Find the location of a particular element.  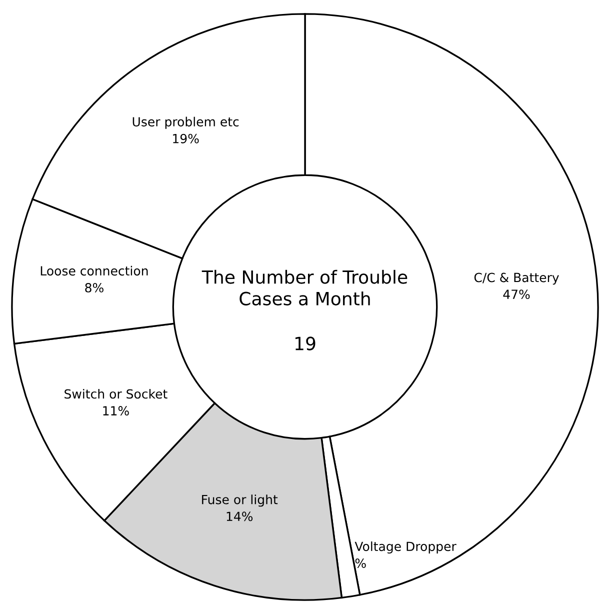

text: The Number of Trouble Cases a Month is located at coordinates (305, 288).